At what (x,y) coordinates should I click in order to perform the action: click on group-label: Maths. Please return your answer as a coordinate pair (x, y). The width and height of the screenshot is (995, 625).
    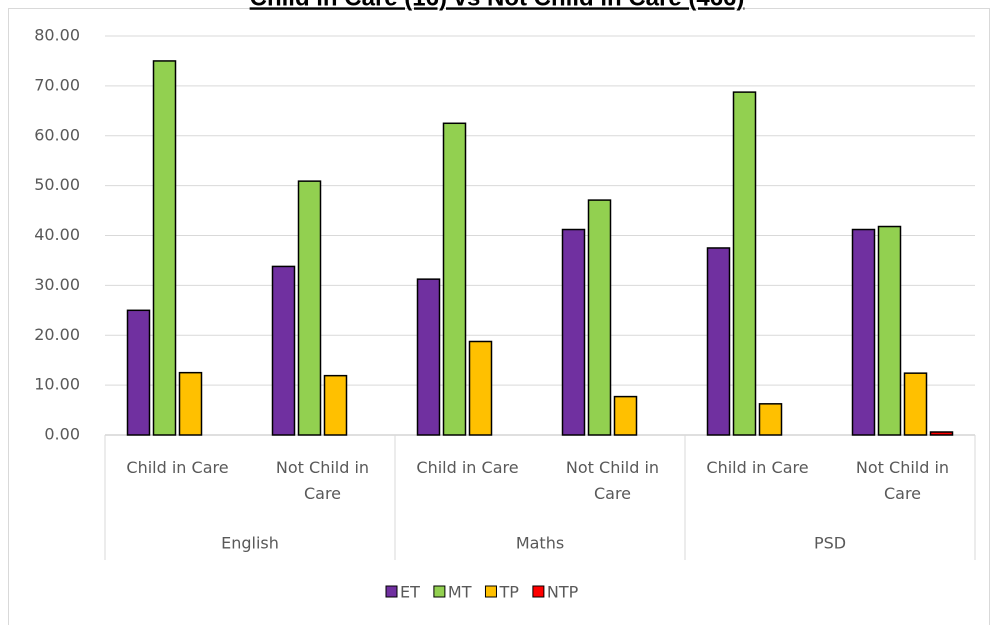
    Looking at the image, I should click on (540, 543).